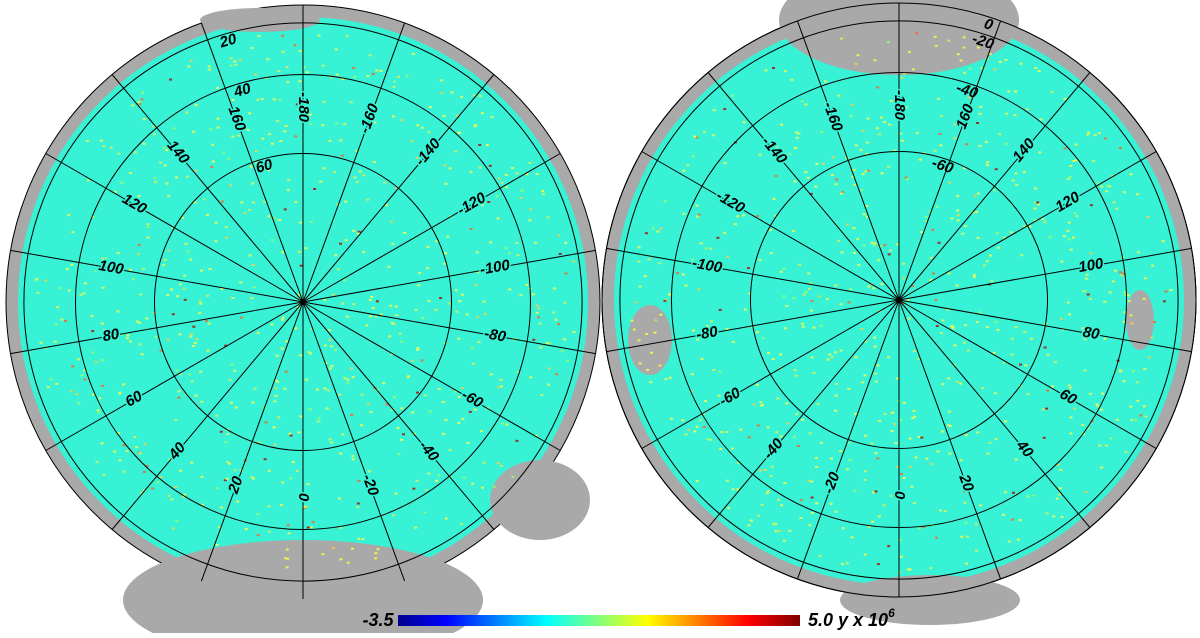  What do you see at coordinates (983, 41) in the screenshot?
I see `latitude-label: -20` at bounding box center [983, 41].